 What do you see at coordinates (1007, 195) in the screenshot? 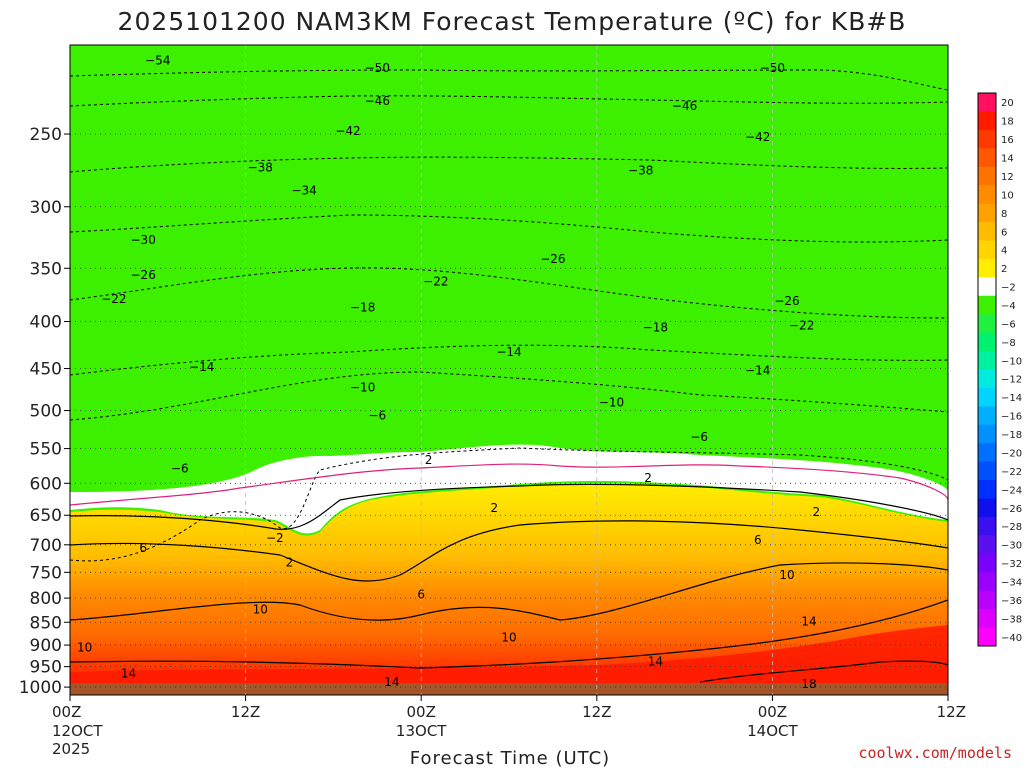
I see `colorbar-label: 10` at bounding box center [1007, 195].